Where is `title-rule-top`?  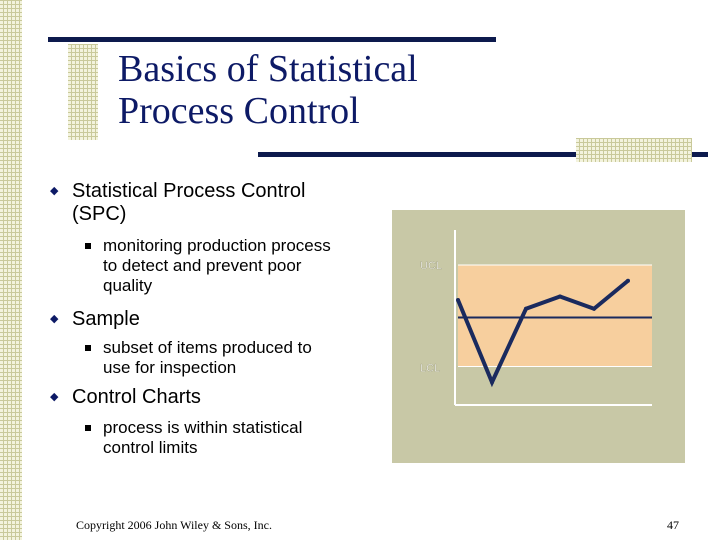
title-rule-top is located at coordinates (272, 39).